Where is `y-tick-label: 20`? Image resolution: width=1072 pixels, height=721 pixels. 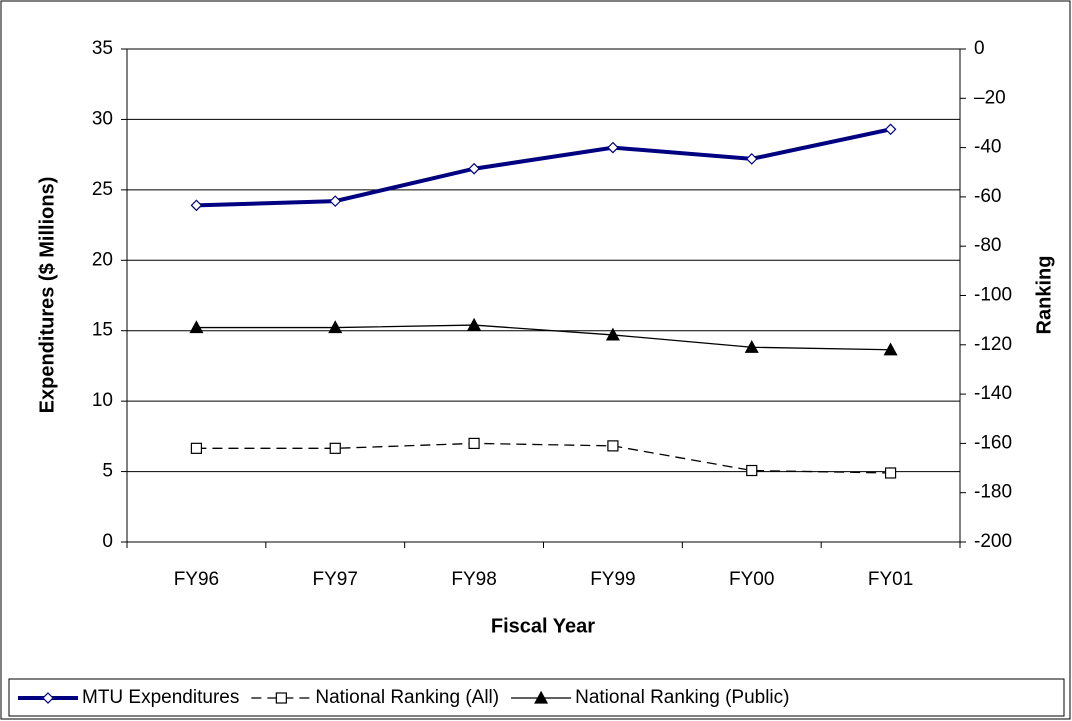 y-tick-label: 20 is located at coordinates (102, 259).